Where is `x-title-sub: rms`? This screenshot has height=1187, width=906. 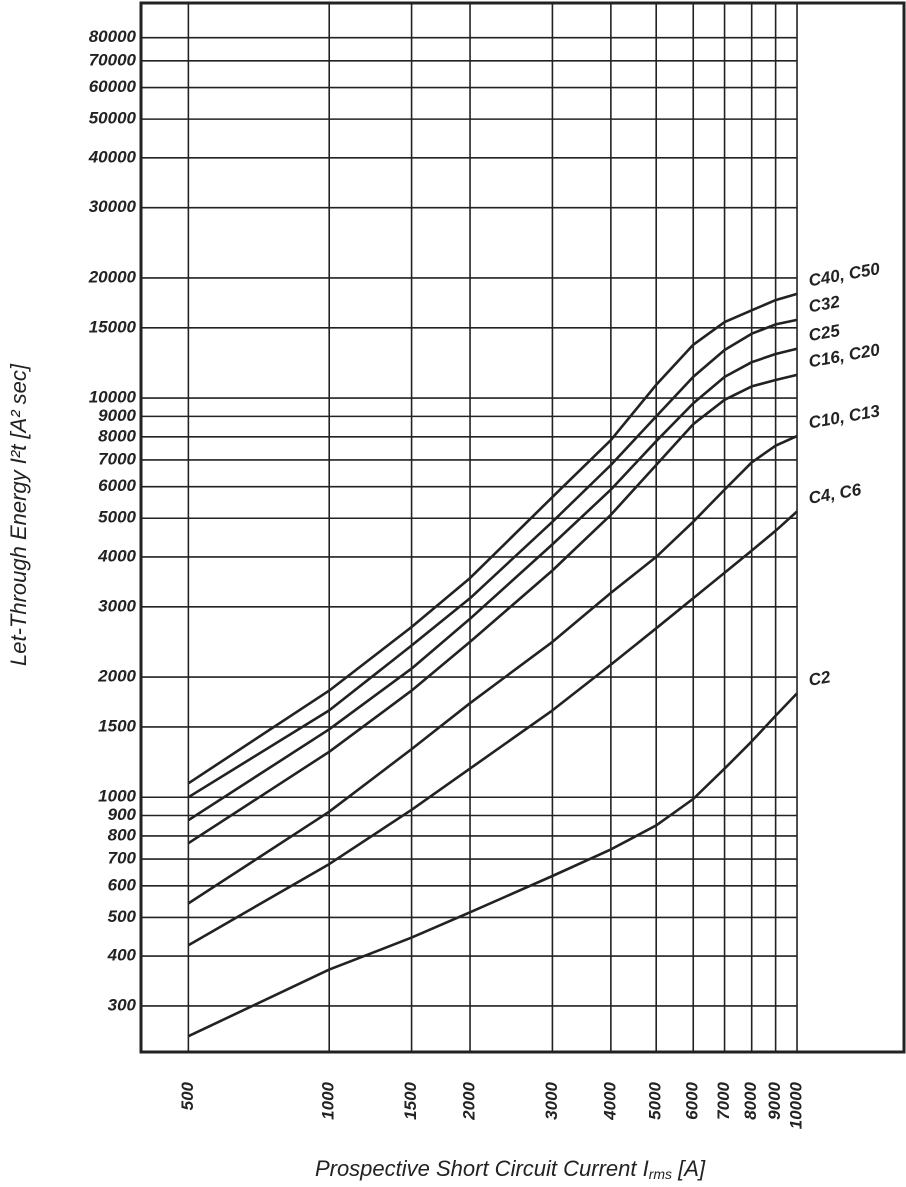 x-title-sub: rms is located at coordinates (660, 1174).